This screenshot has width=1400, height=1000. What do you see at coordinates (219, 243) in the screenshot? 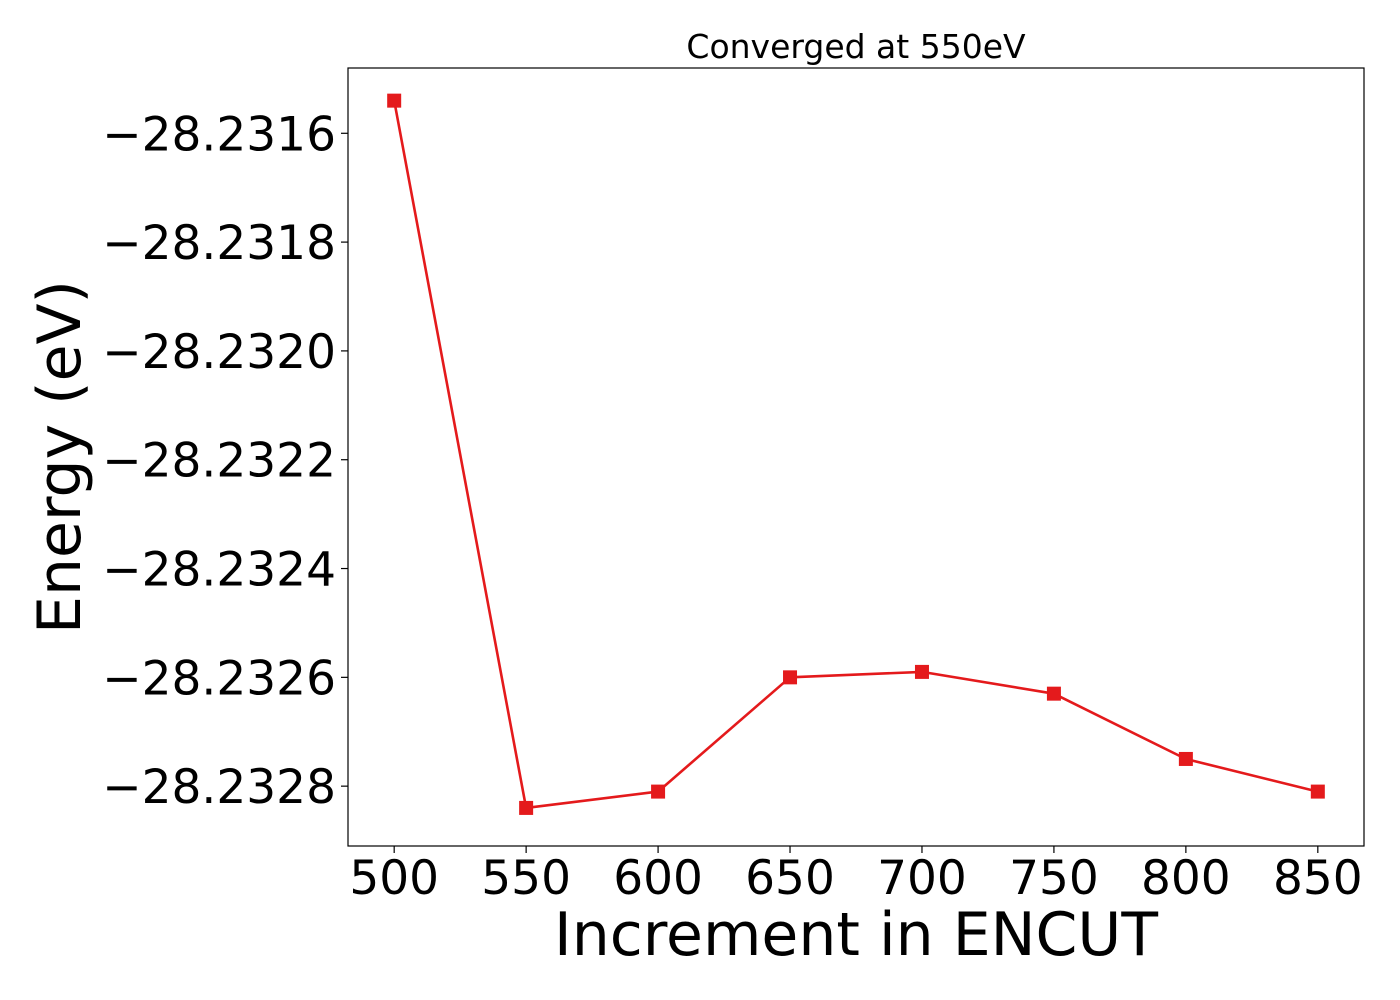
I see `y-tick-label: −28.2318` at bounding box center [219, 243].